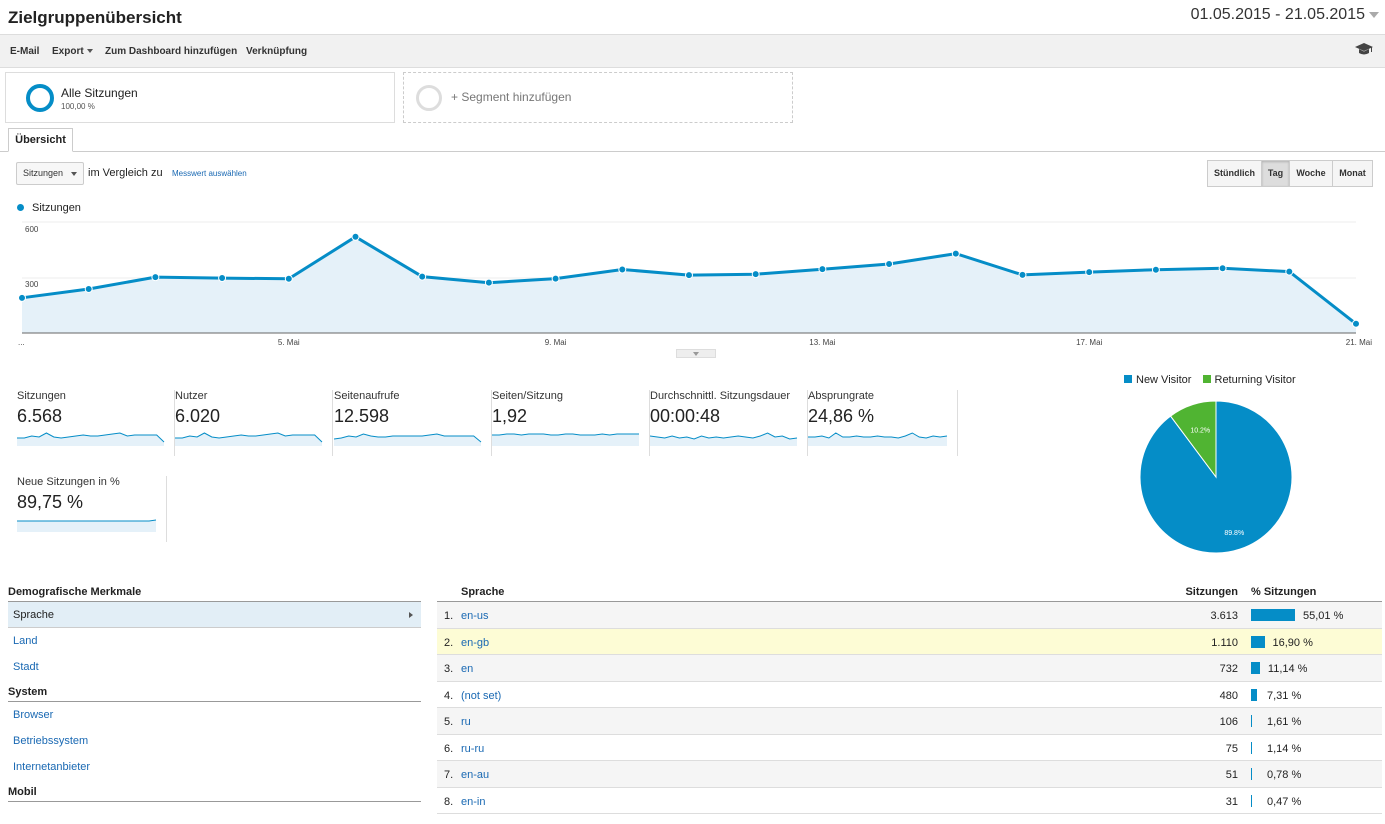 Image resolution: width=1385 pixels, height=824 pixels. I want to click on collapse-chart-toggle, so click(696, 353).